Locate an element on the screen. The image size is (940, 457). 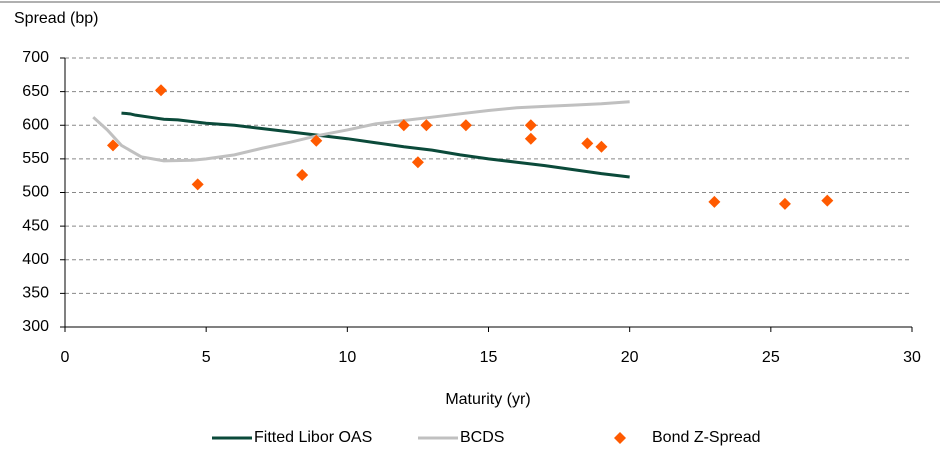
x-tick-label: 10 is located at coordinates (347, 357).